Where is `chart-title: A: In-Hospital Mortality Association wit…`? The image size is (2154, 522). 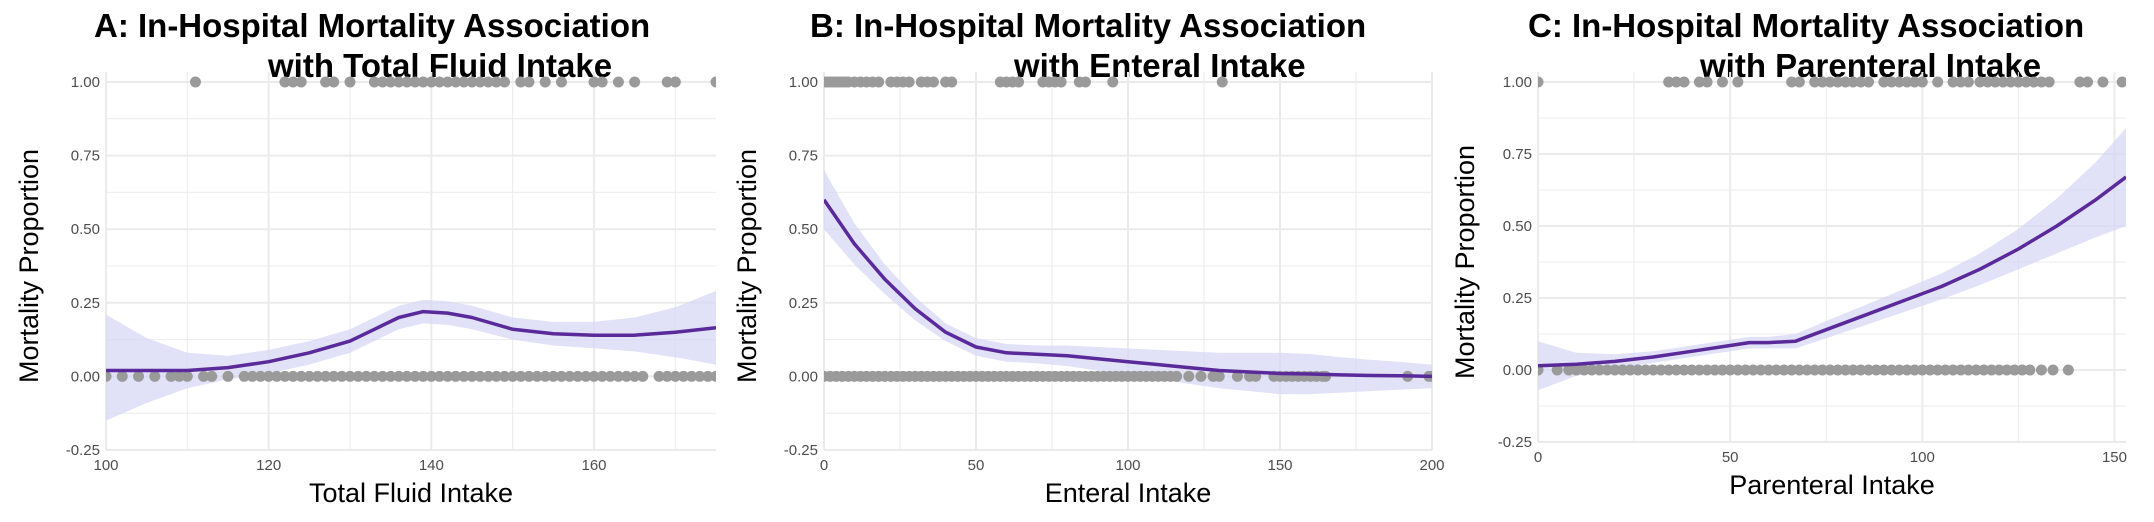
chart-title: A: In-Hospital Mortality Association wit… is located at coordinates (359, 46).